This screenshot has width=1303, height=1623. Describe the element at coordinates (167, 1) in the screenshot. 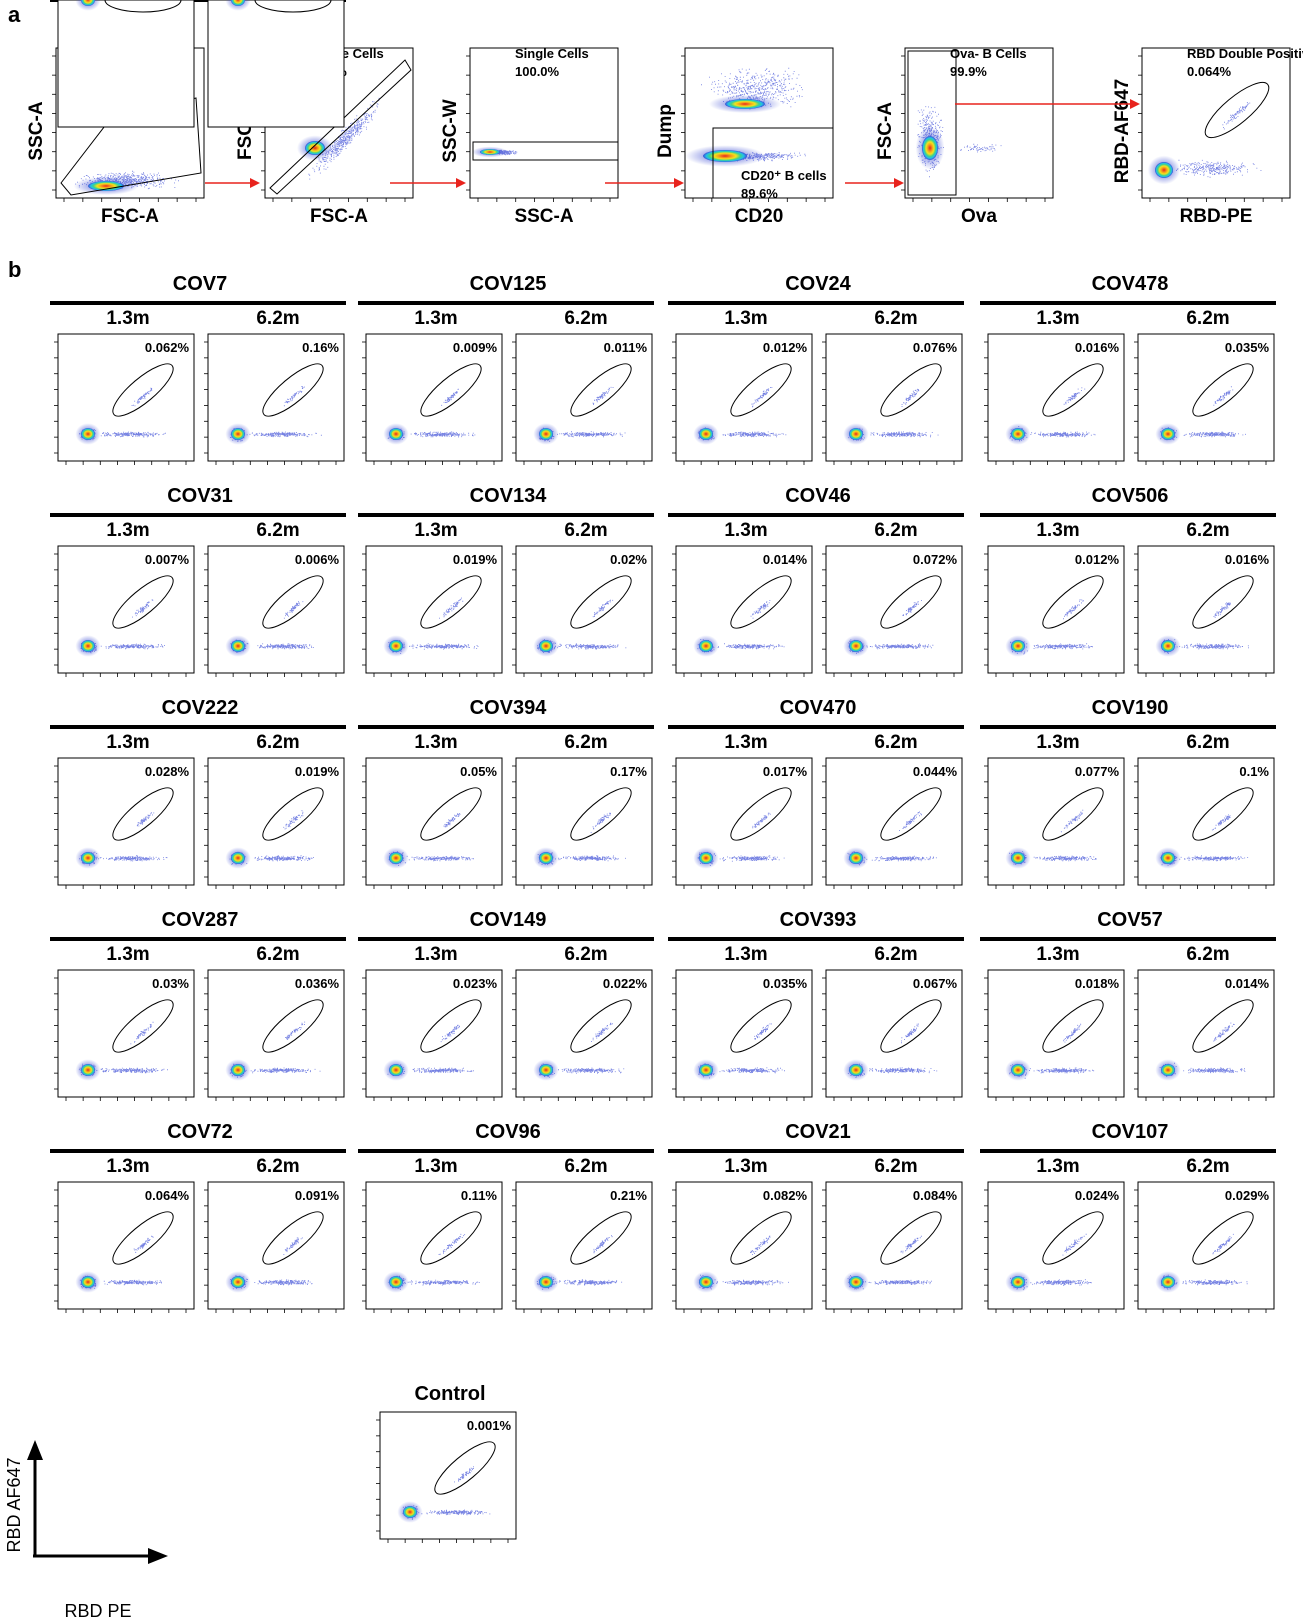

I see `gate-percentage: 0.097%` at that location.